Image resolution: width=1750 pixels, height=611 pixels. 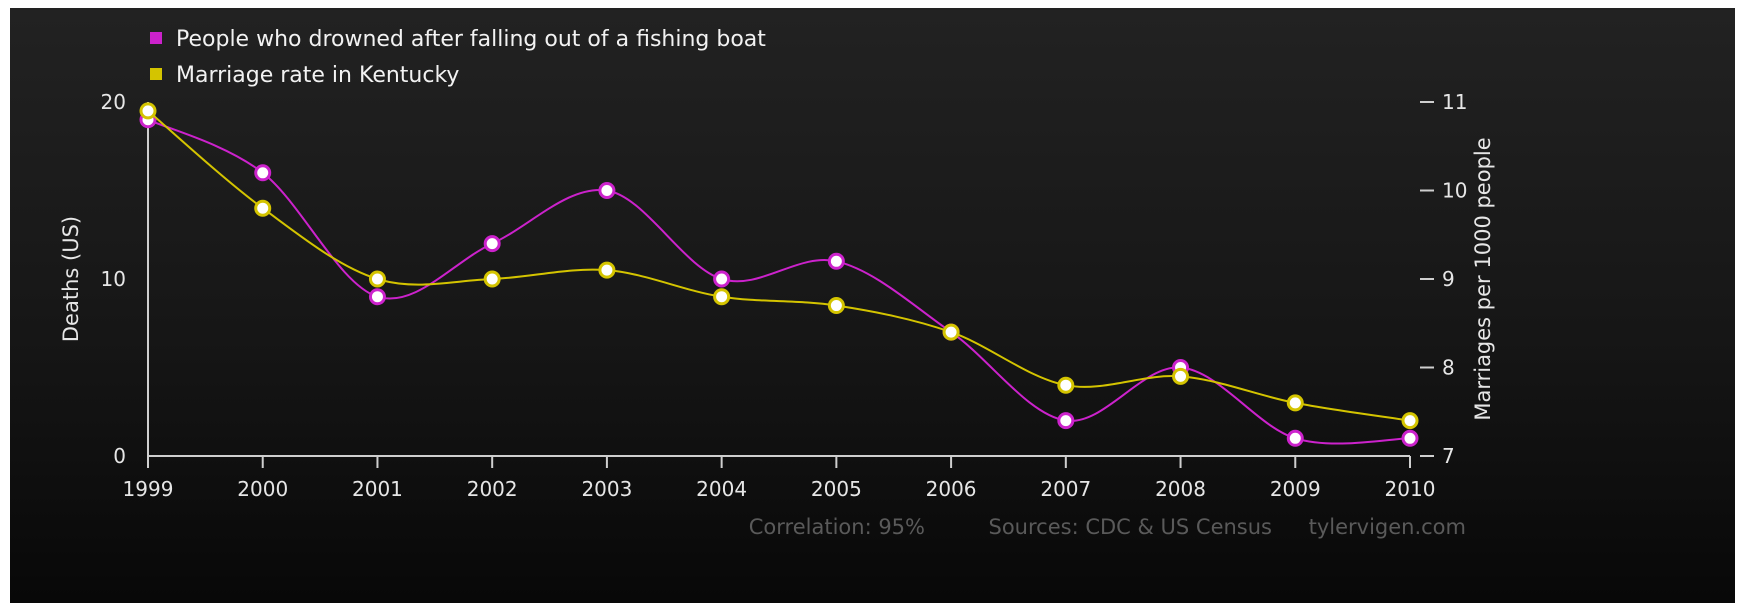 I want to click on data-point-marriage-2005, so click(x=836, y=306).